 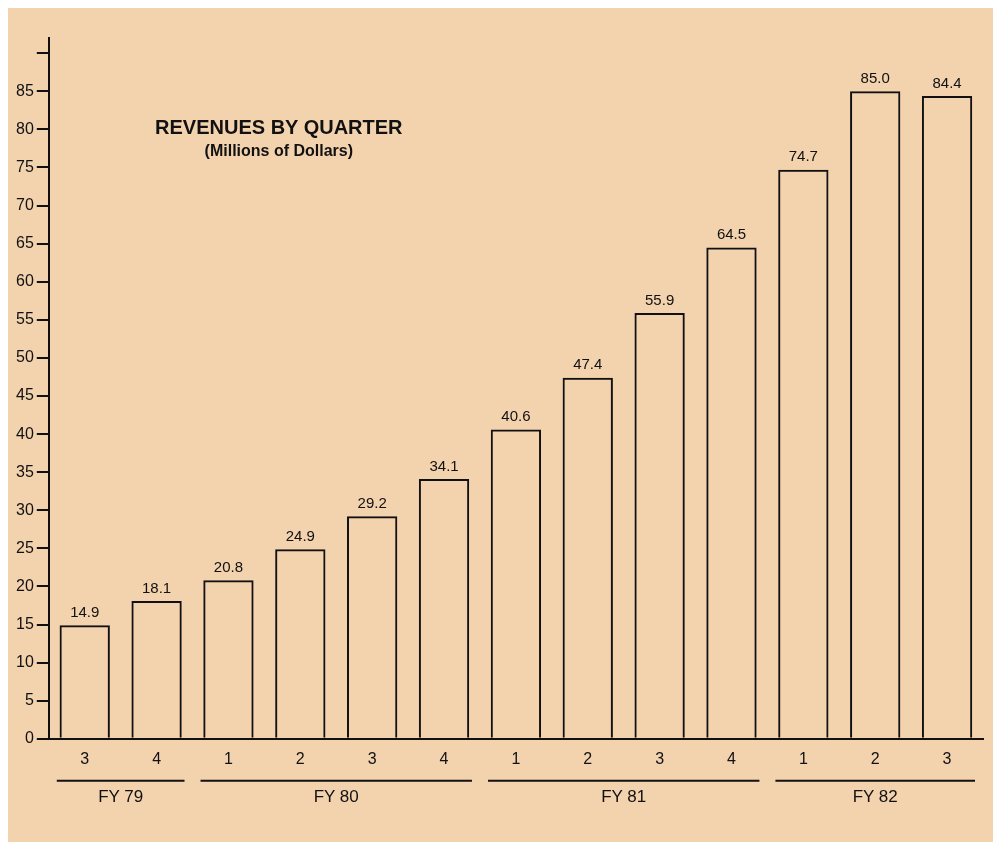 What do you see at coordinates (29, 738) in the screenshot?
I see `y-tick-label: 0` at bounding box center [29, 738].